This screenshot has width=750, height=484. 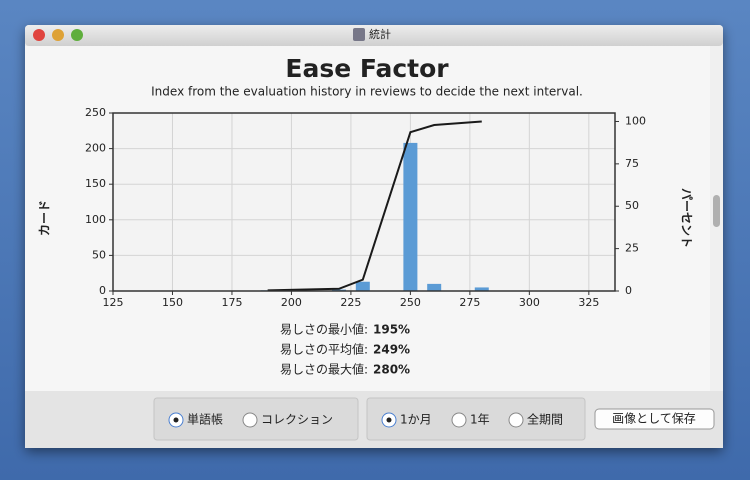 I want to click on stat-label: 易しさの最小値:, so click(x=324, y=329).